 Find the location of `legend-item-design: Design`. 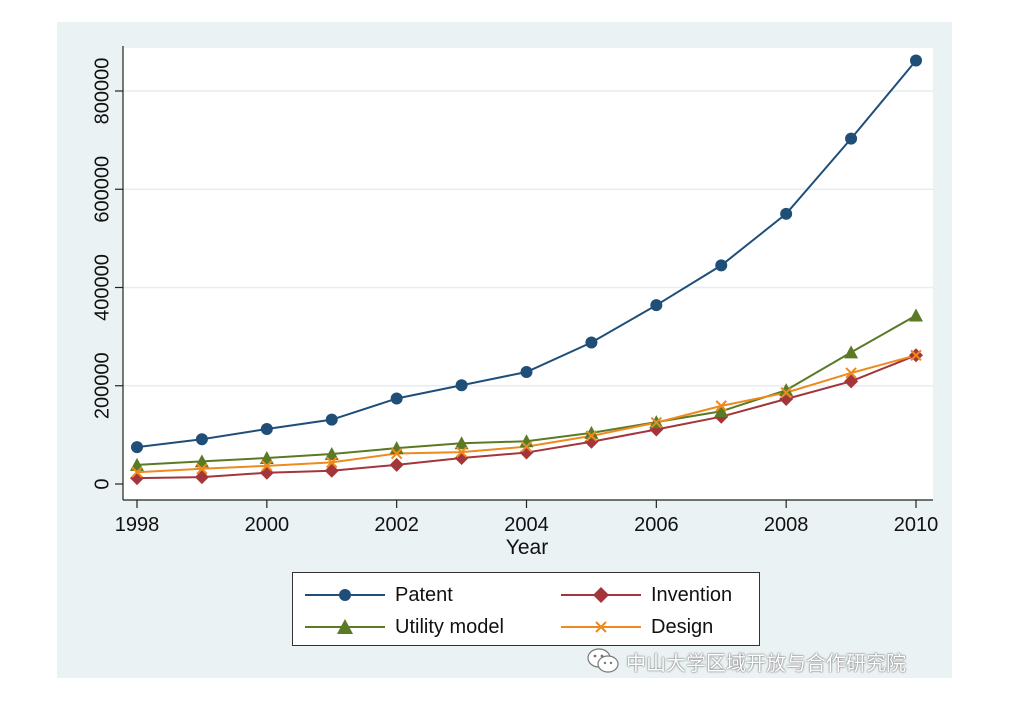

legend-item-design: Design is located at coordinates (637, 627).